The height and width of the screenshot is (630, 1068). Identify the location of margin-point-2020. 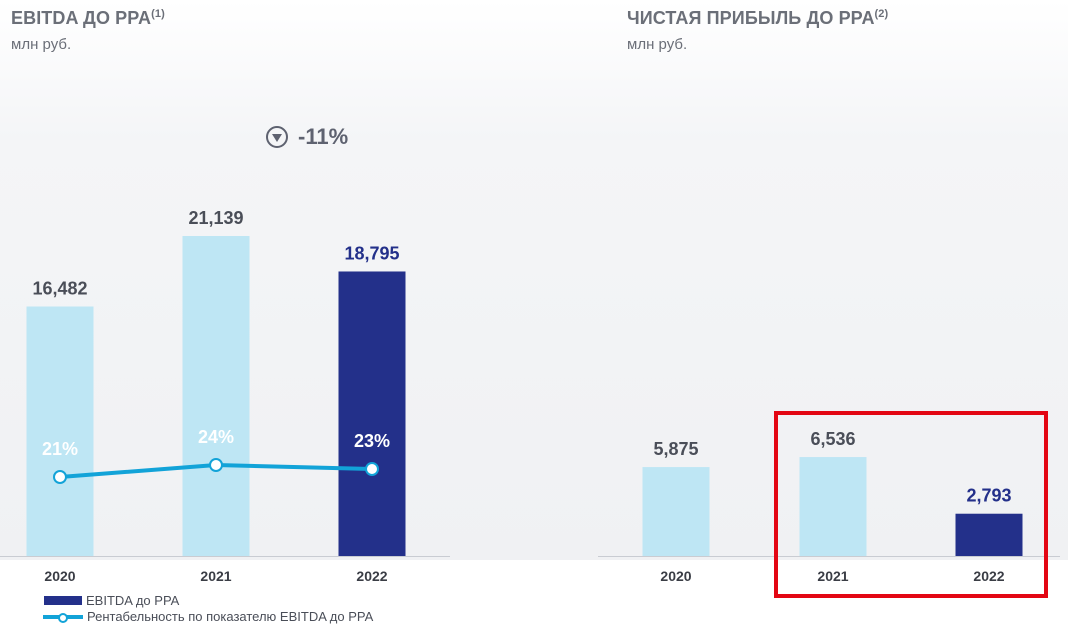
(60, 477).